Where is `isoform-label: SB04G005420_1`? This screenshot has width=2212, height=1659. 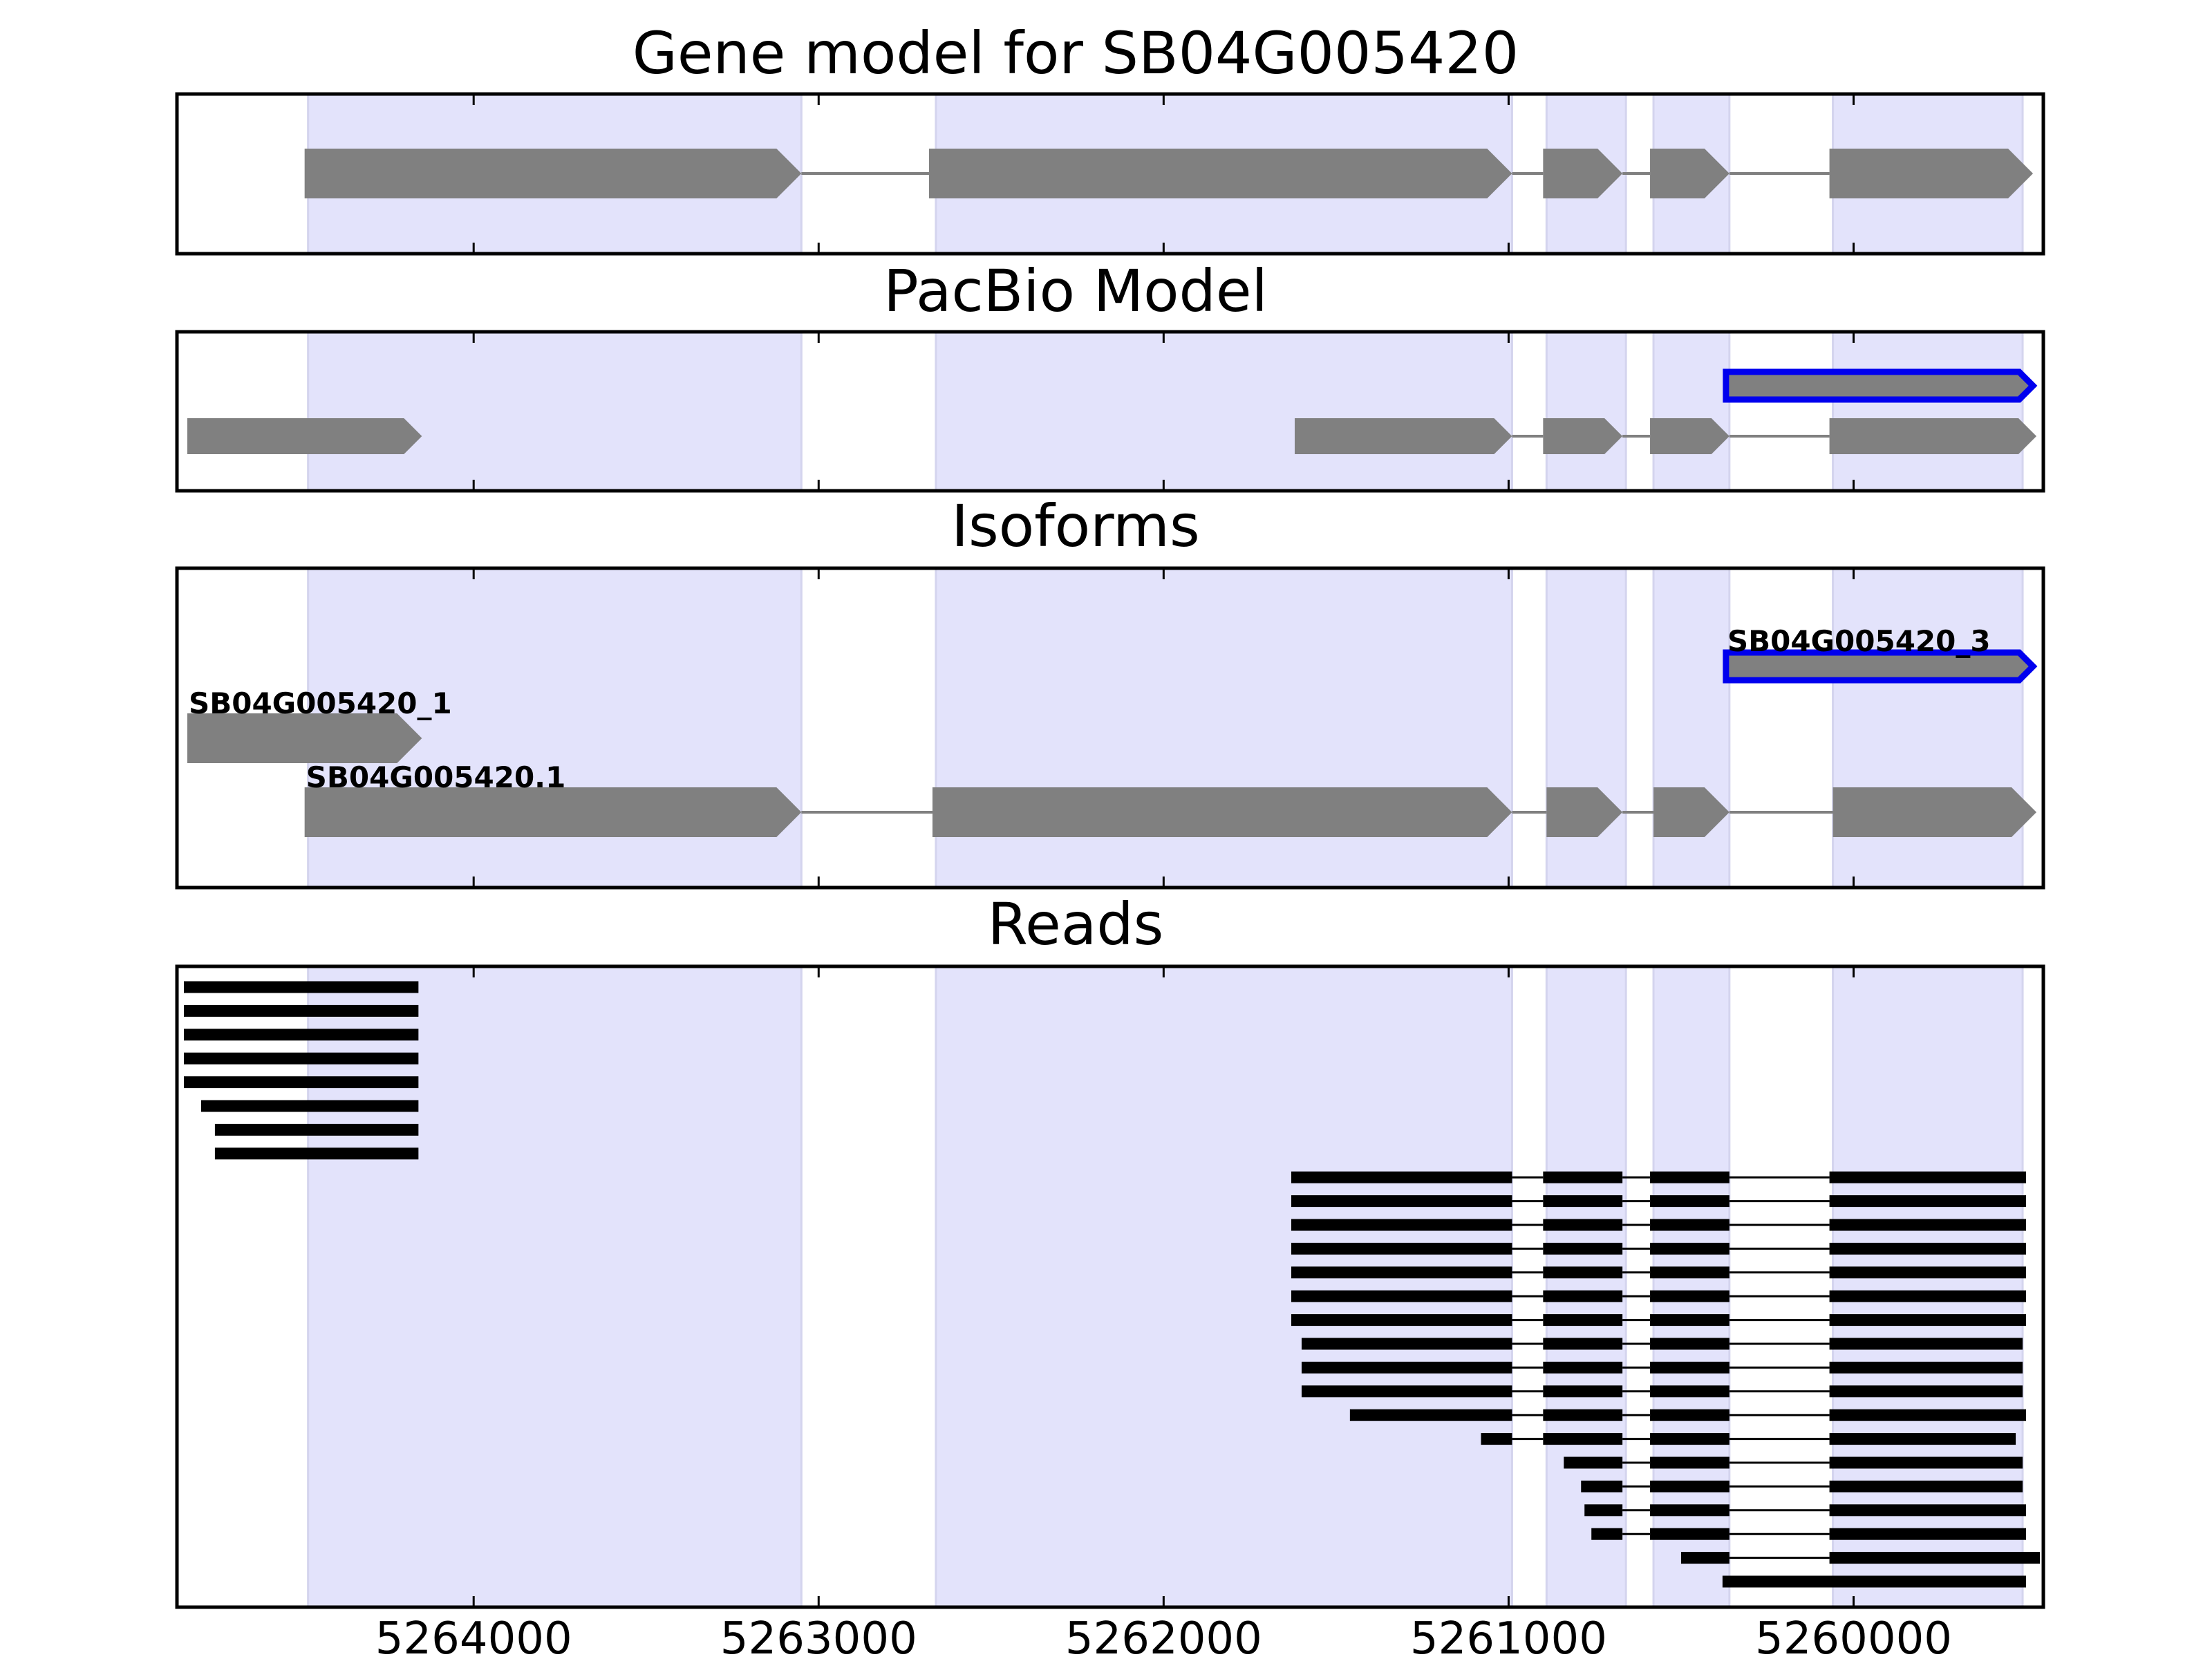
isoform-label: SB04G005420_1 is located at coordinates (320, 703).